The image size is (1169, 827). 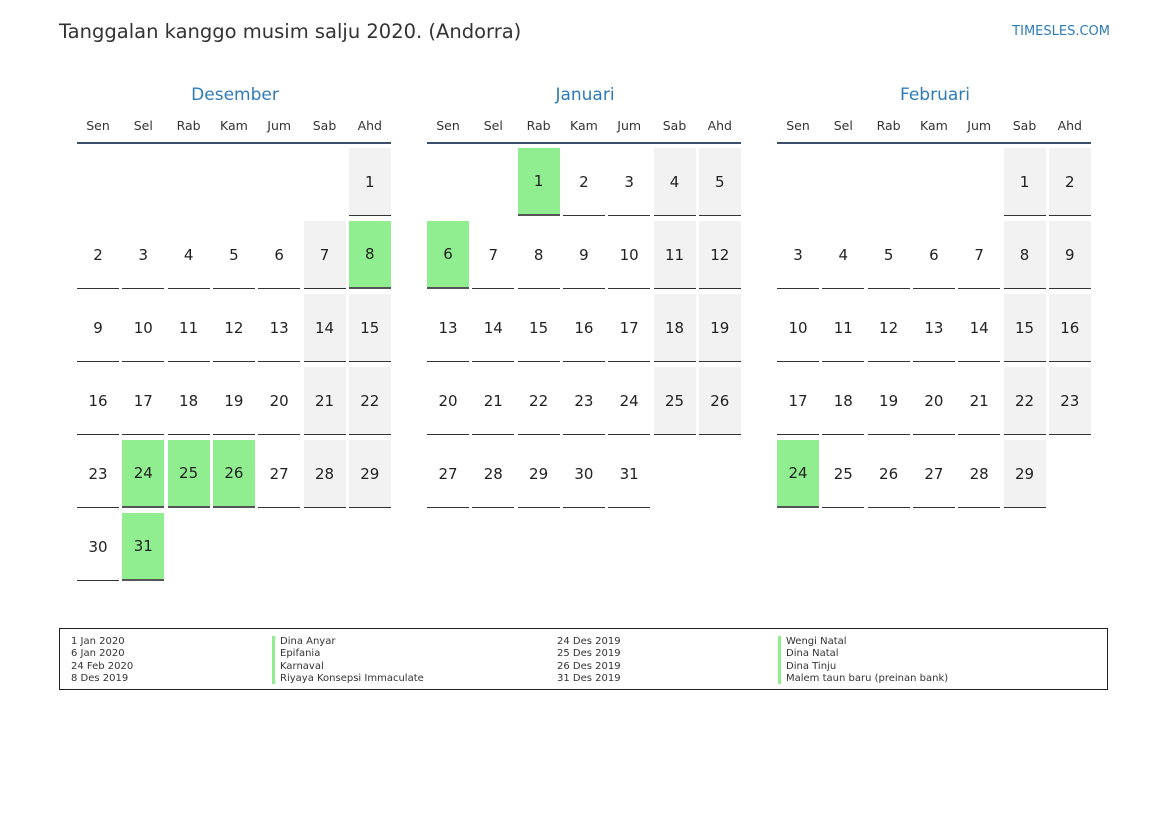 I want to click on day-cell: 3, so click(x=629, y=182).